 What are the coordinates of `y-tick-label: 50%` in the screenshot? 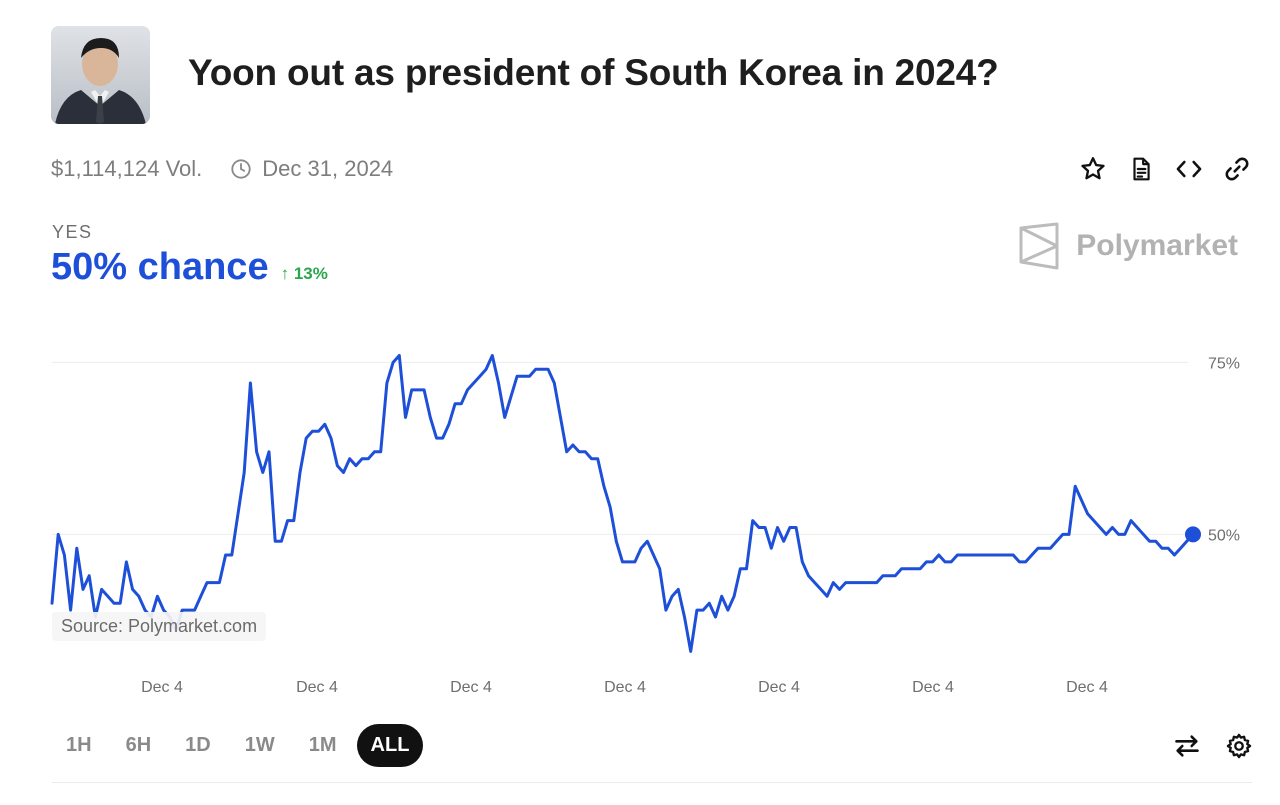 It's located at (1224, 535).